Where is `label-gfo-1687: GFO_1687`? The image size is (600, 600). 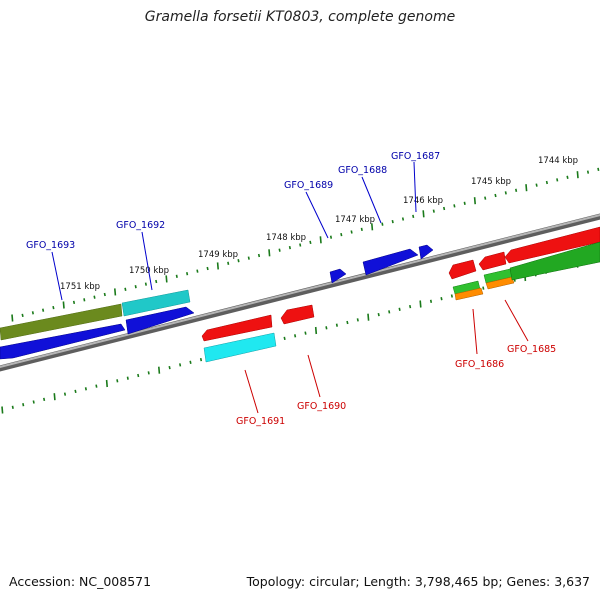
label-gfo-1687: GFO_1687 is located at coordinates (415, 156).